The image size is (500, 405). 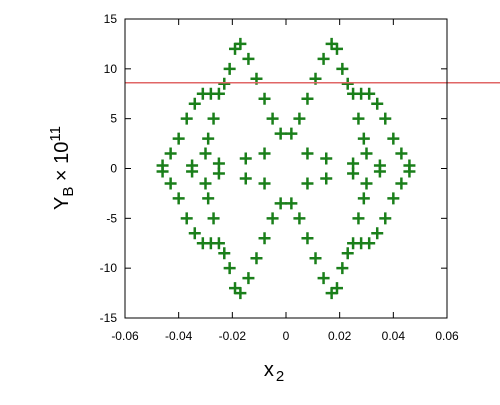 What do you see at coordinates (340, 336) in the screenshot?
I see `x-tick-label: 0.02` at bounding box center [340, 336].